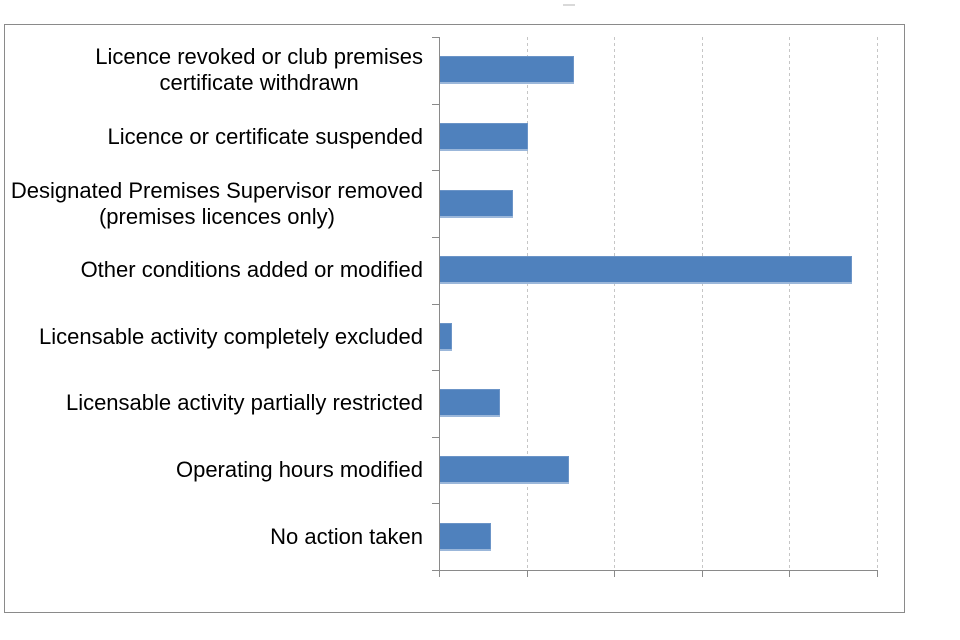 The height and width of the screenshot is (640, 960). Describe the element at coordinates (346, 536) in the screenshot. I see `category-label-8: No action taken` at that location.